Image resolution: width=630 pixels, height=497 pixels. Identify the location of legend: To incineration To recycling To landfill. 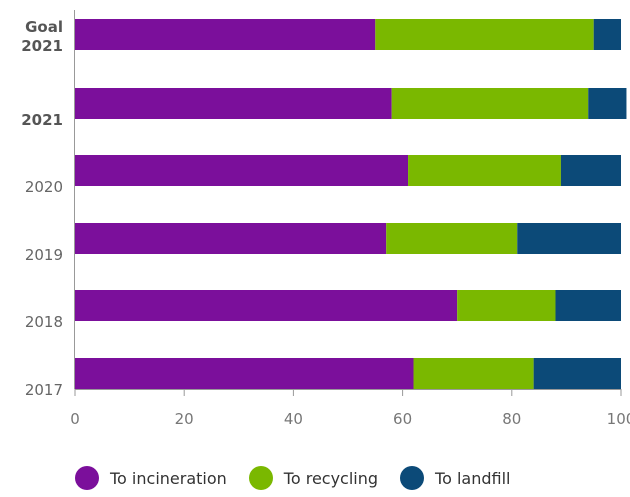
(303, 478).